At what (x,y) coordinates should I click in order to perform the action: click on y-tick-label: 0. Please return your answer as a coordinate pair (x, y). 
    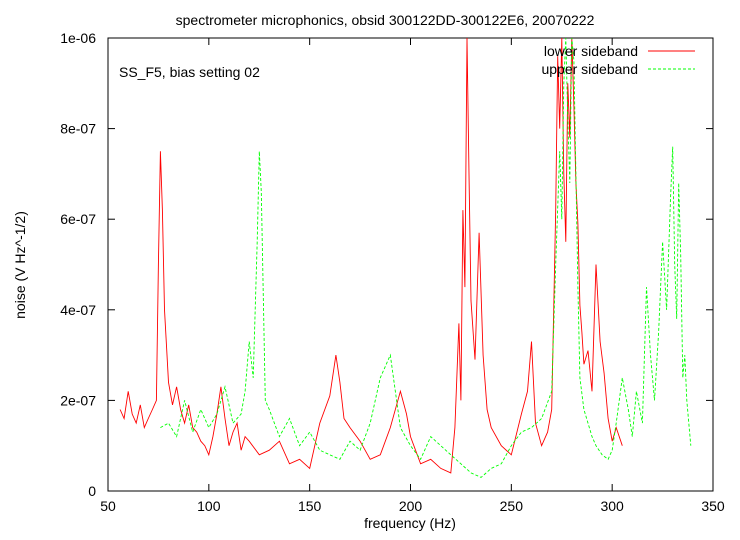
    Looking at the image, I should click on (92, 491).